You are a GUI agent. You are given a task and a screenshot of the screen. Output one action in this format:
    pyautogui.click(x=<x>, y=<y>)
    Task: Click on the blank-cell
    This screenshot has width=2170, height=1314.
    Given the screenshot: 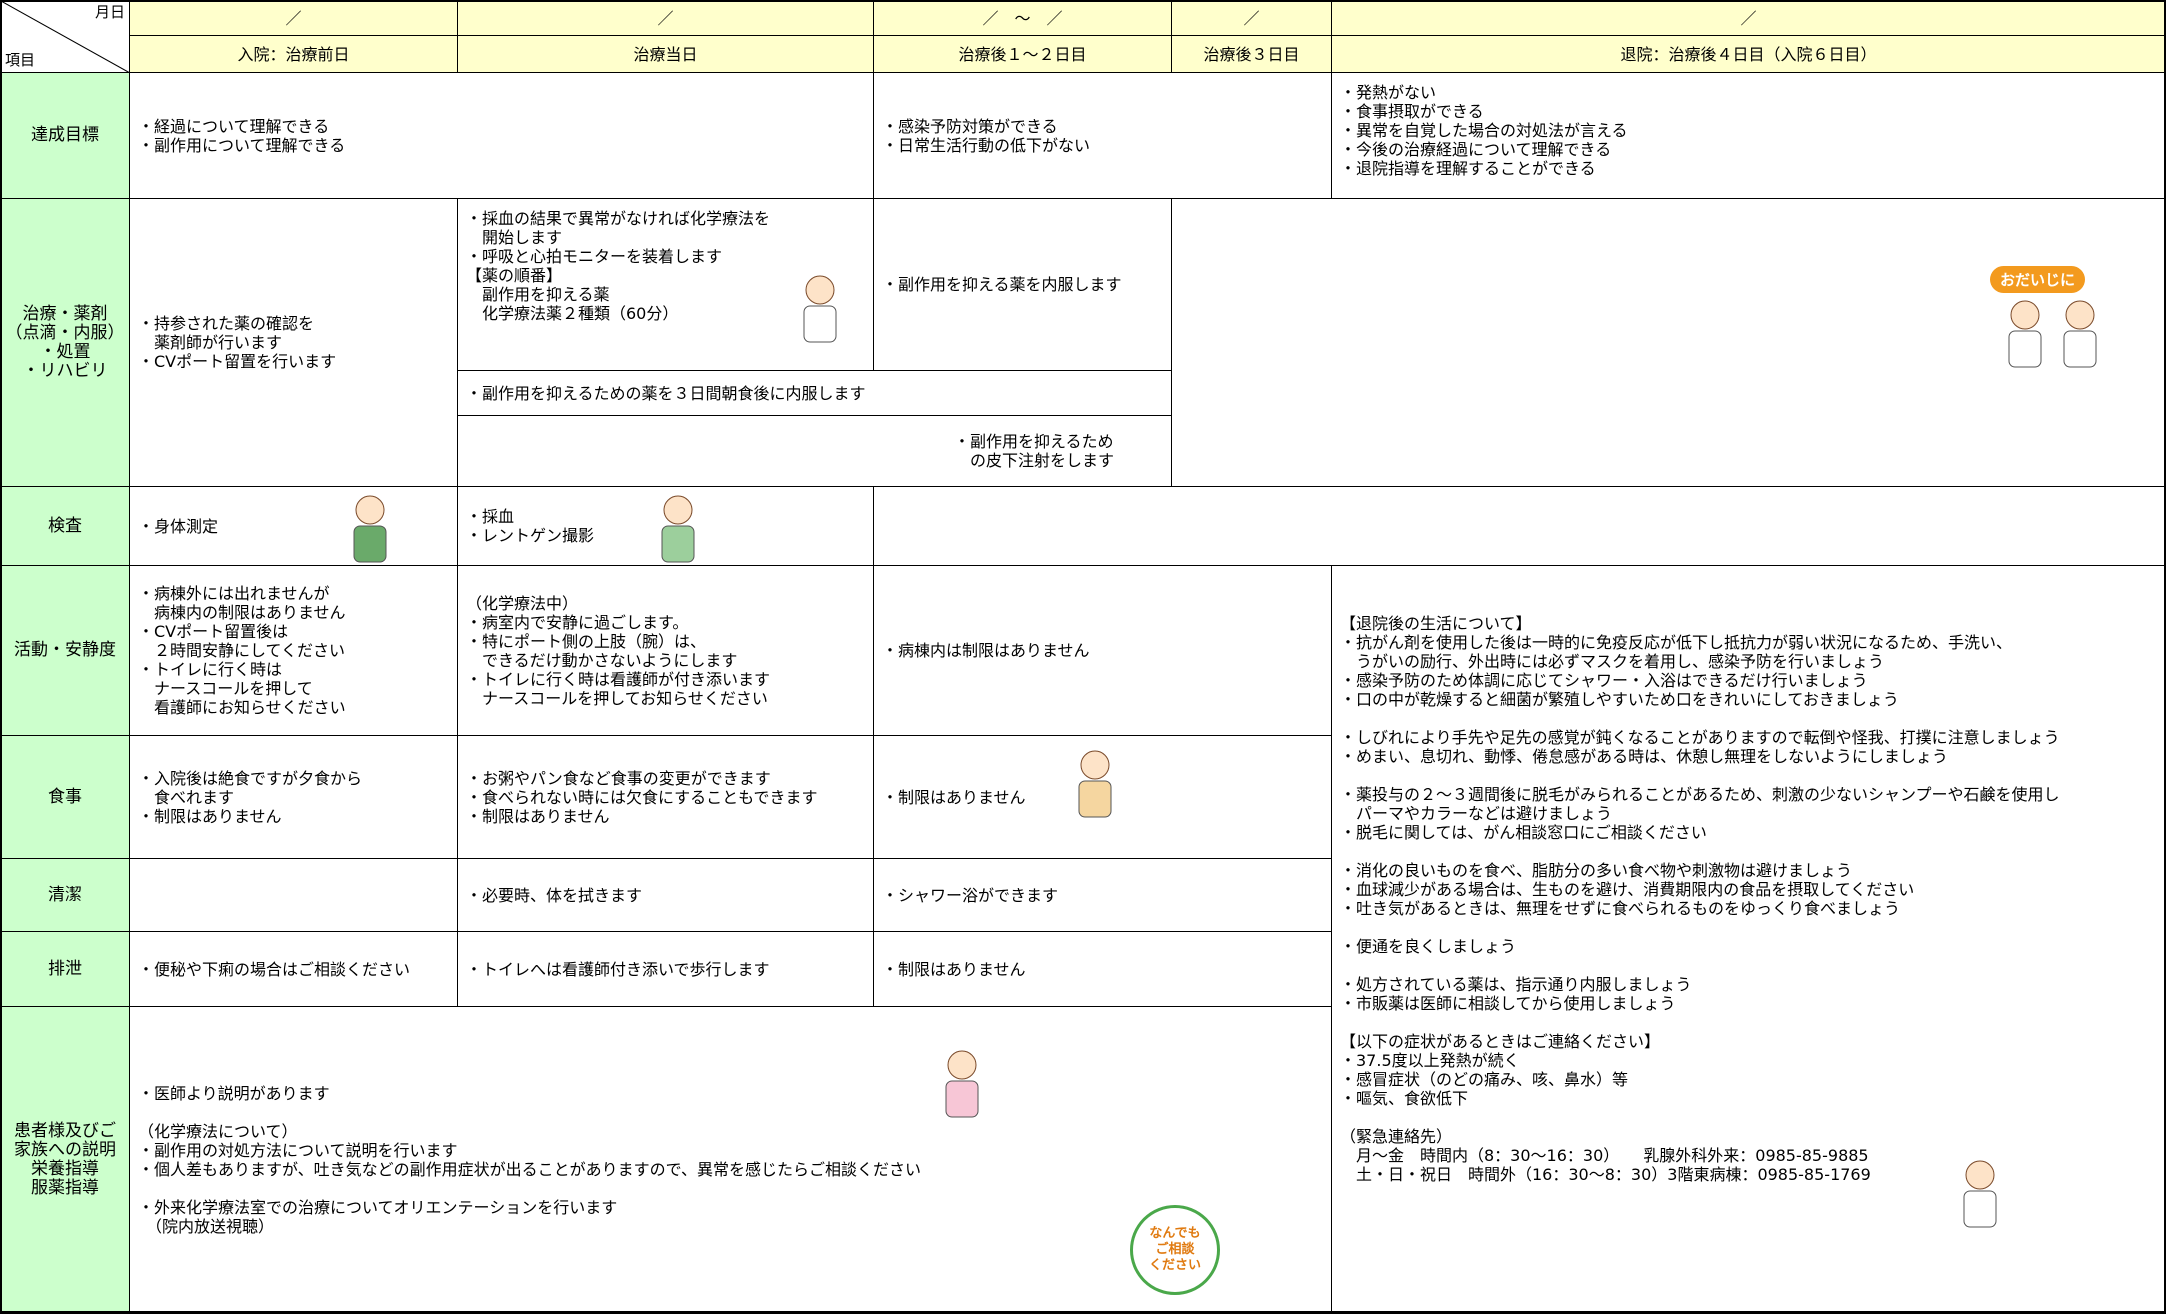 What is the action you would take?
    pyautogui.click(x=1519, y=526)
    